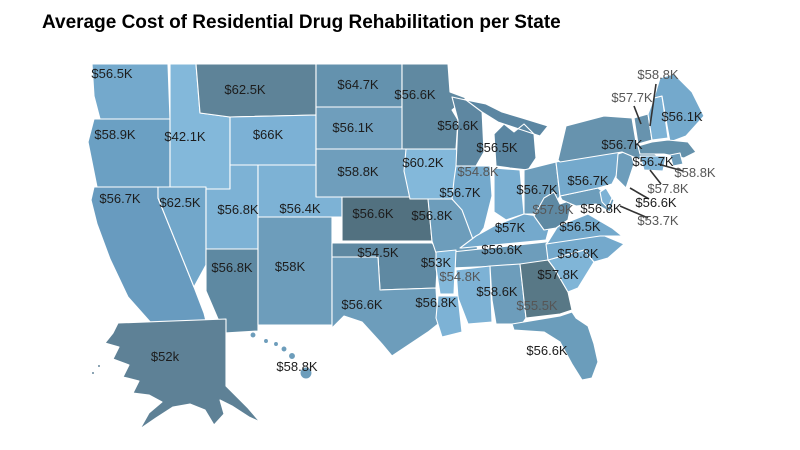 The image size is (800, 450). Describe the element at coordinates (537, 305) in the screenshot. I see `state-label-georgia: $55.5K` at that location.